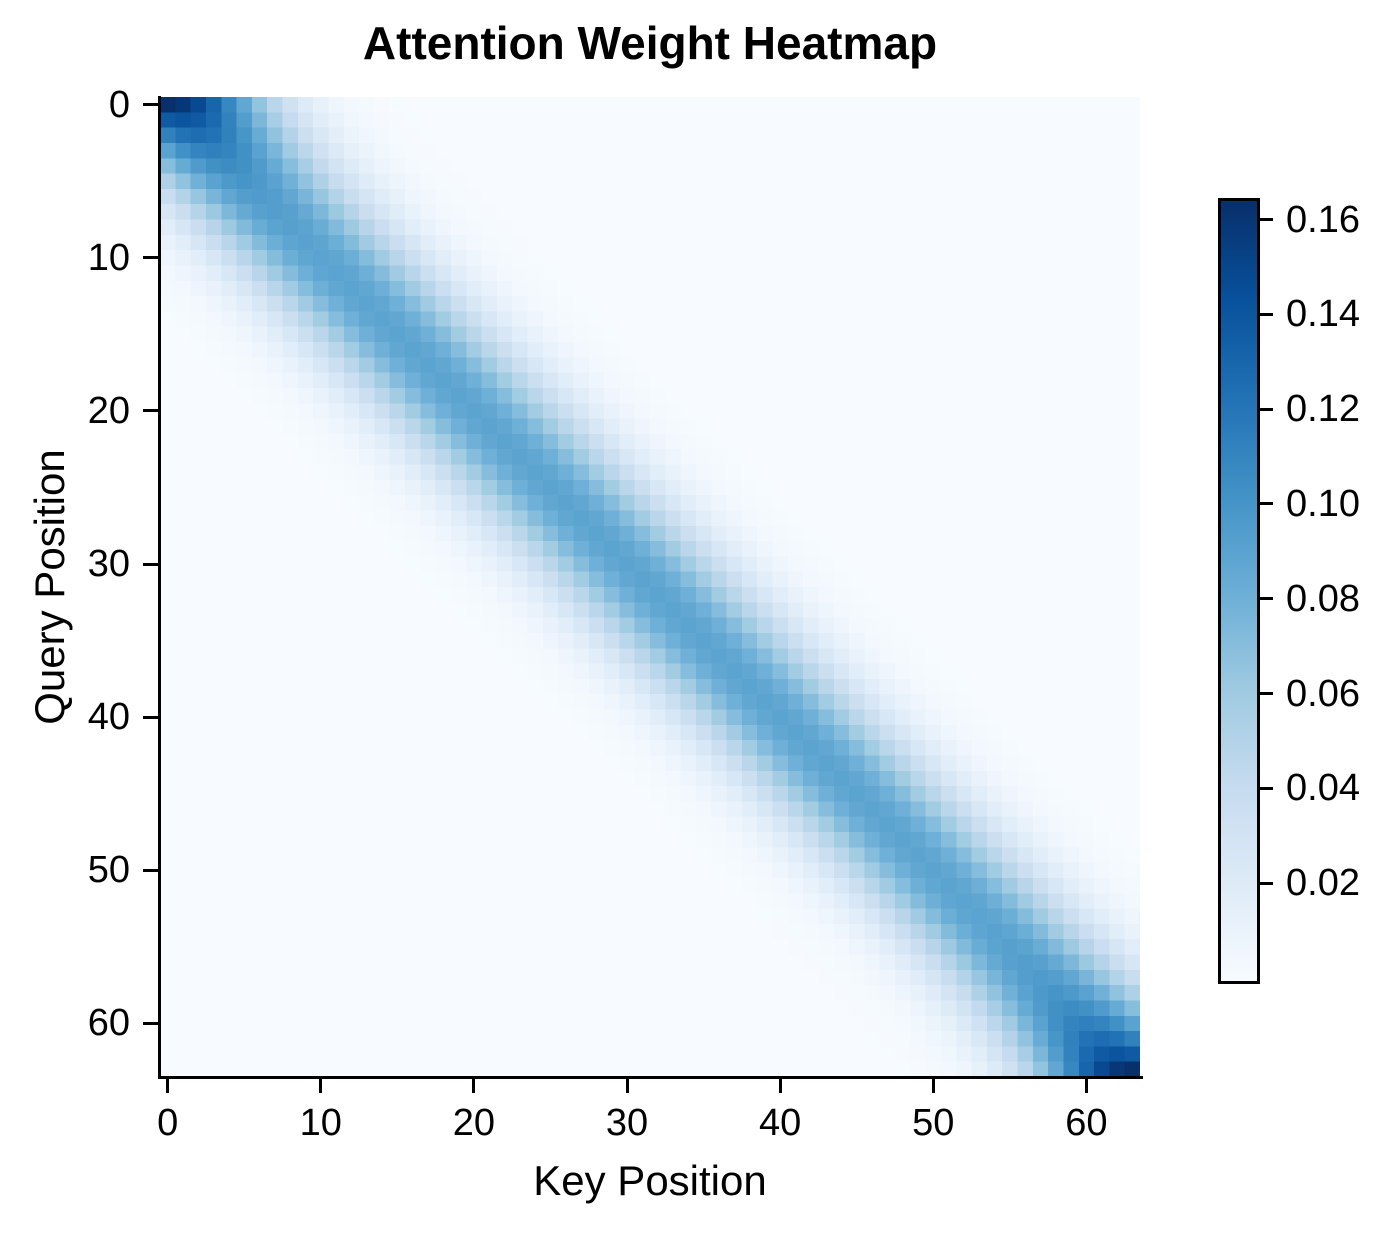  I want to click on y-tick-label: 30, so click(108, 564).